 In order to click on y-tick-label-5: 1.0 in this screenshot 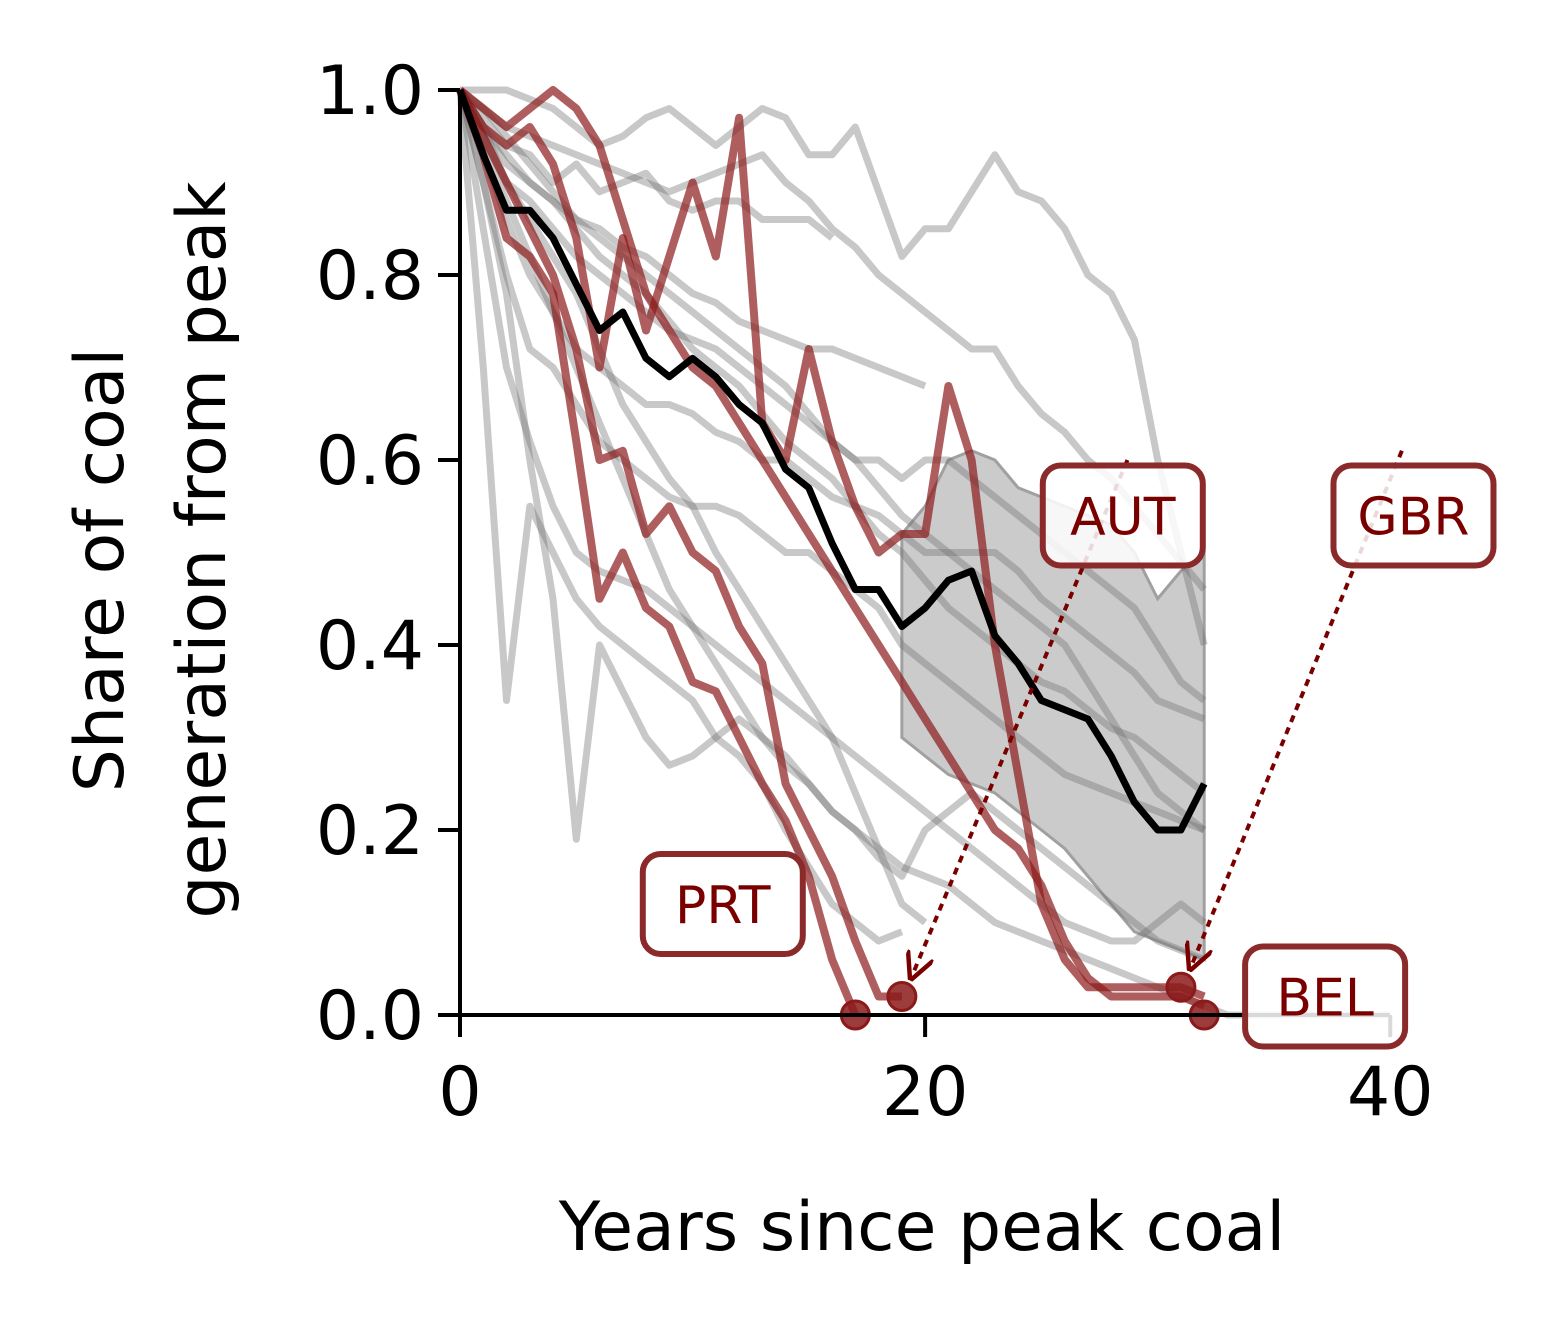, I will do `click(370, 91)`.